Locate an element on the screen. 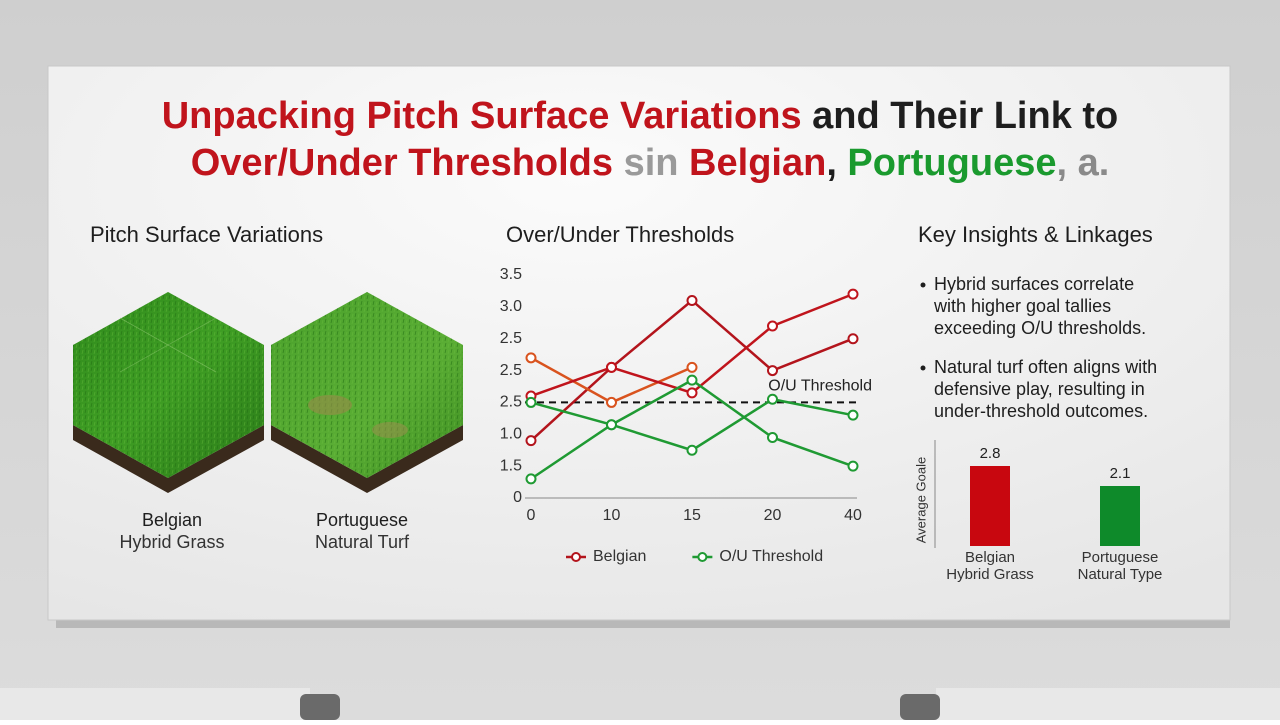 The width and height of the screenshot is (1280, 725). title-segment: , is located at coordinates (831, 163).